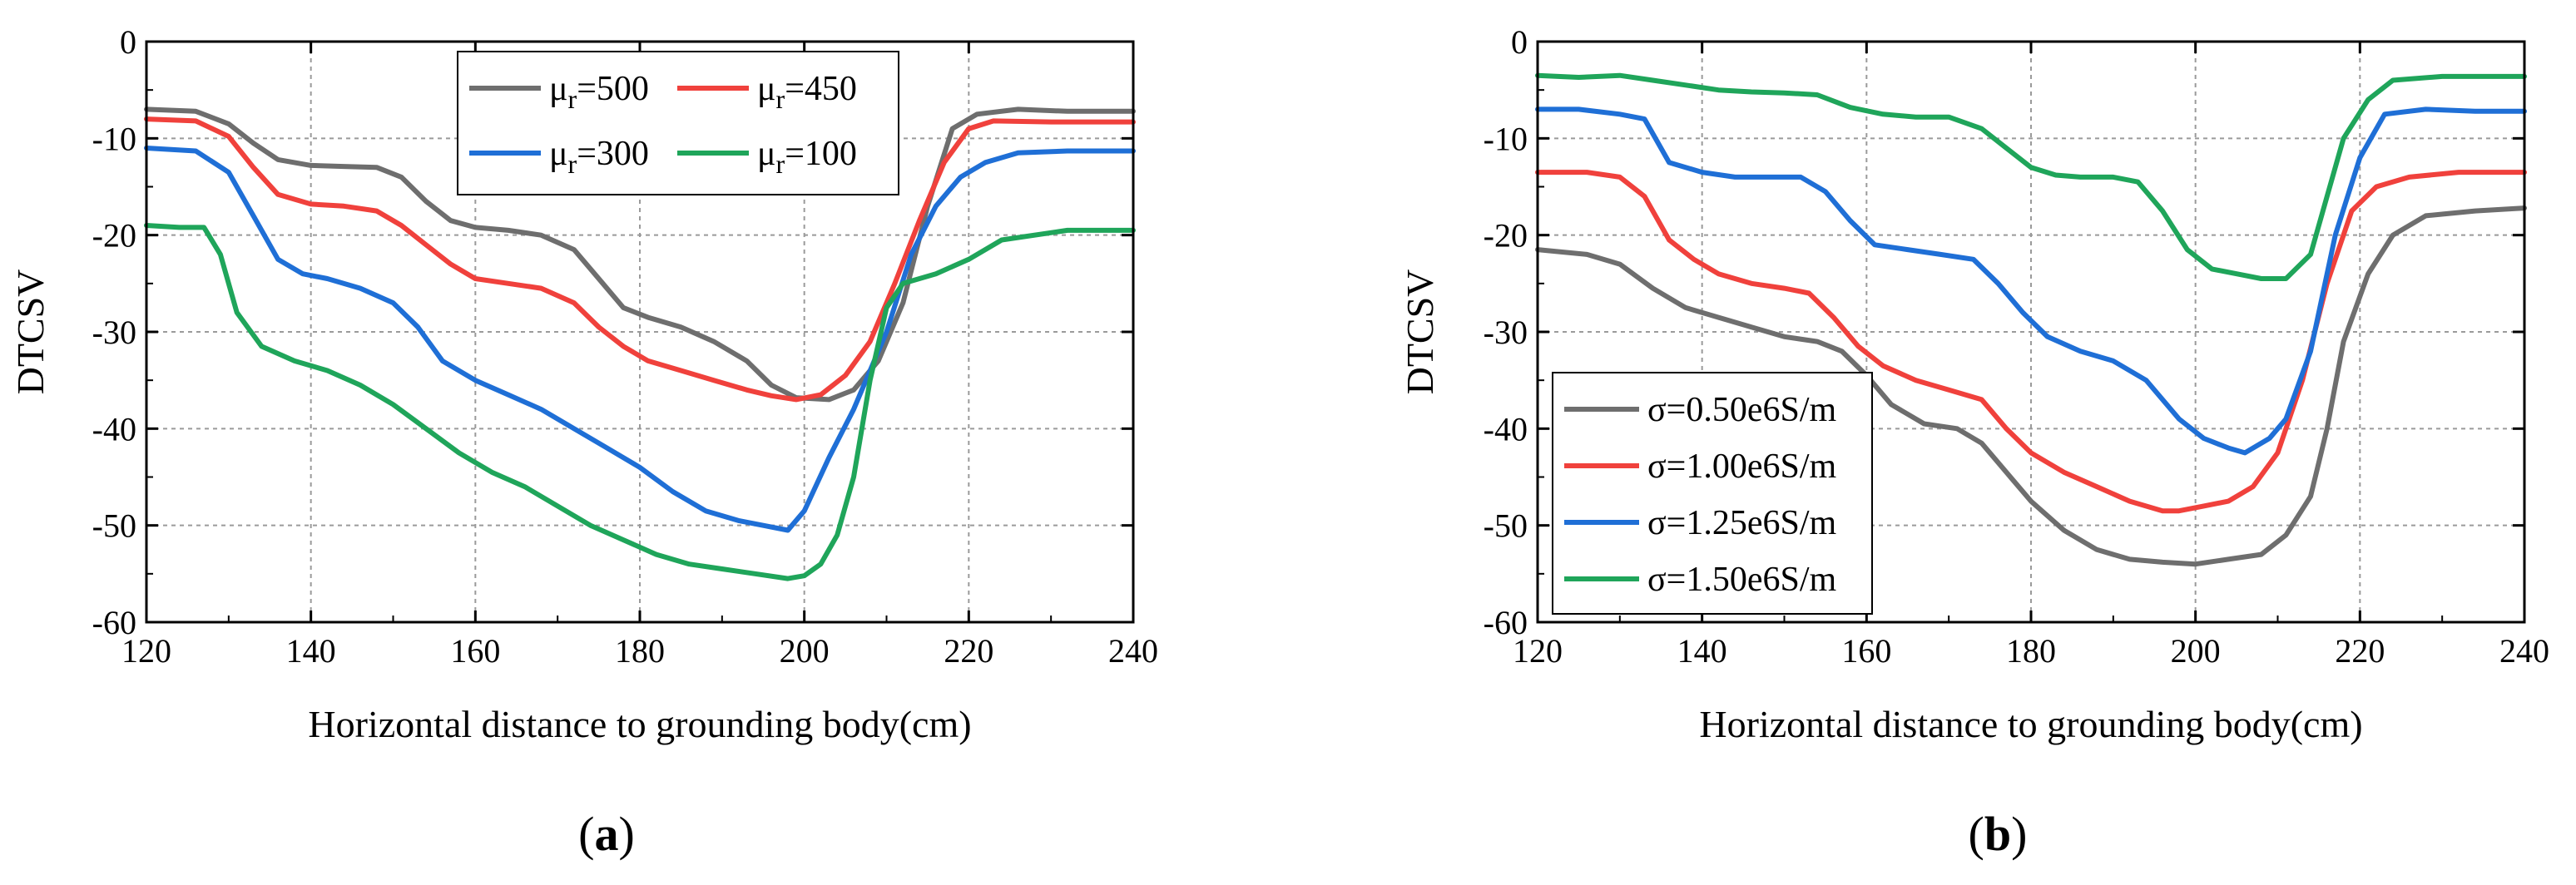 This screenshot has width=2576, height=885. What do you see at coordinates (1742, 467) in the screenshot?
I see `legend-entry: σ=1.00e6S/m` at bounding box center [1742, 467].